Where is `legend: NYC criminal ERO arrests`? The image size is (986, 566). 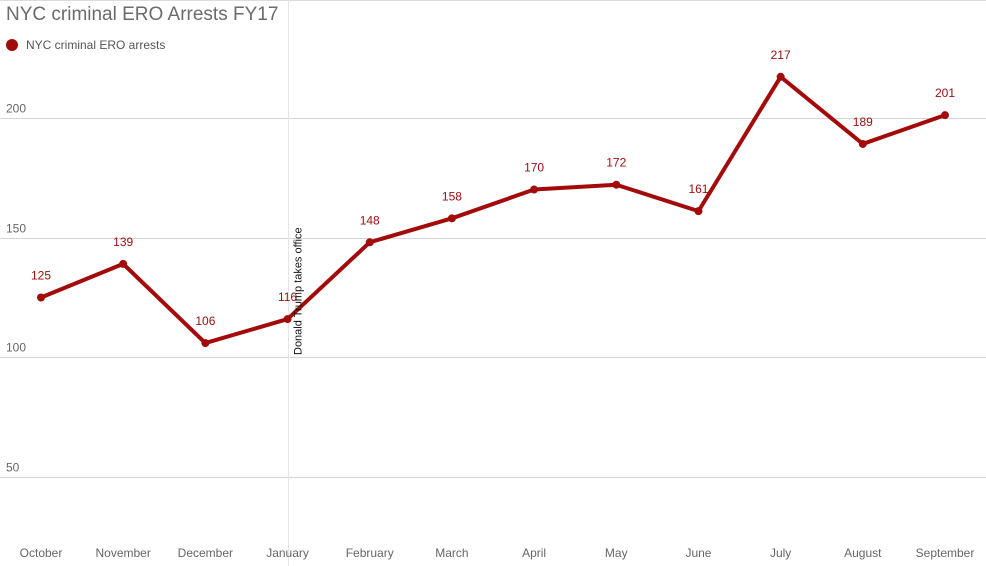
legend: NYC criminal ERO arrests is located at coordinates (85, 45).